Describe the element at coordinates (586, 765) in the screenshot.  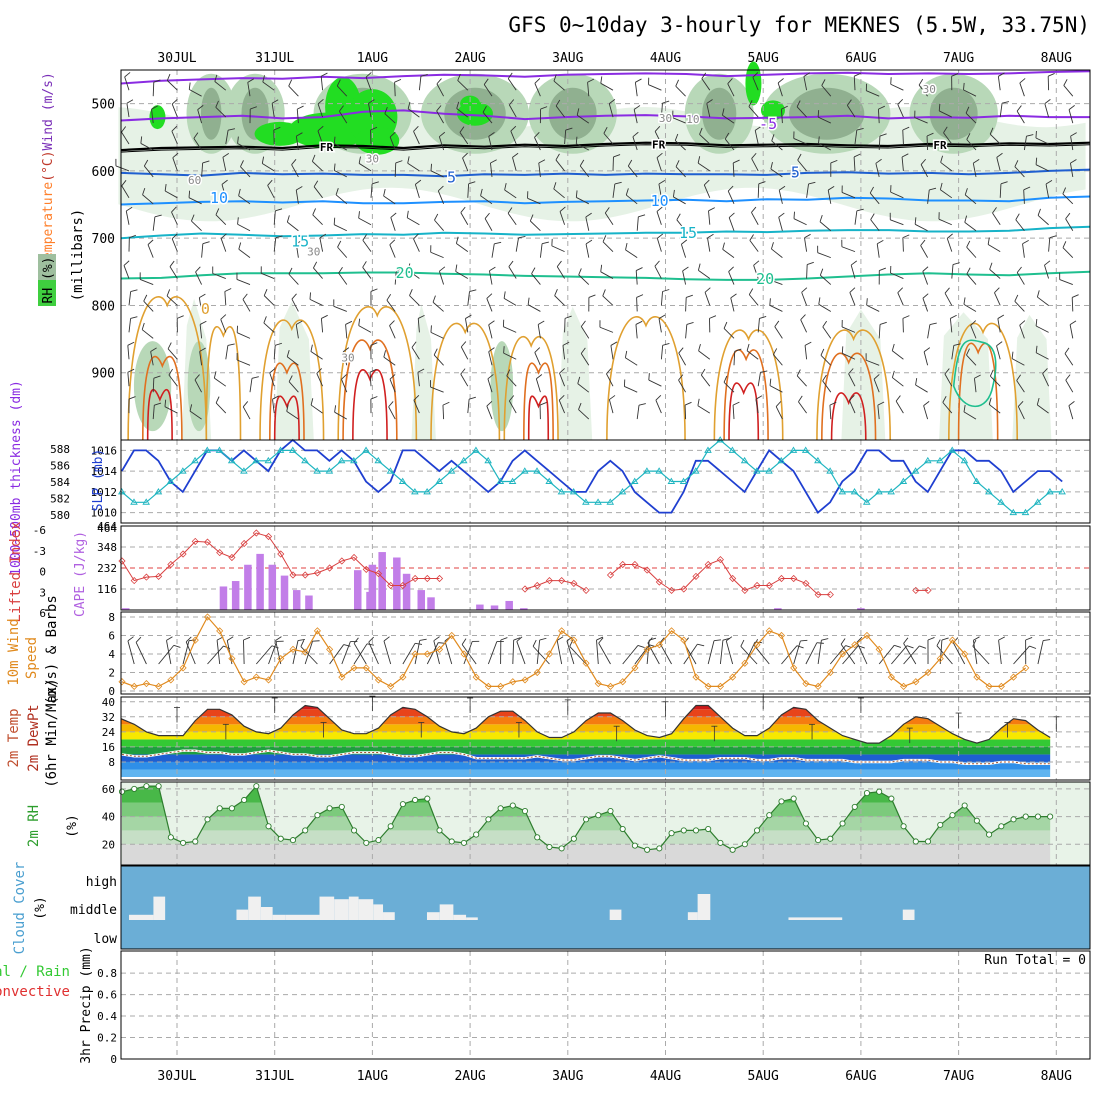
I see `temp-band` at that location.